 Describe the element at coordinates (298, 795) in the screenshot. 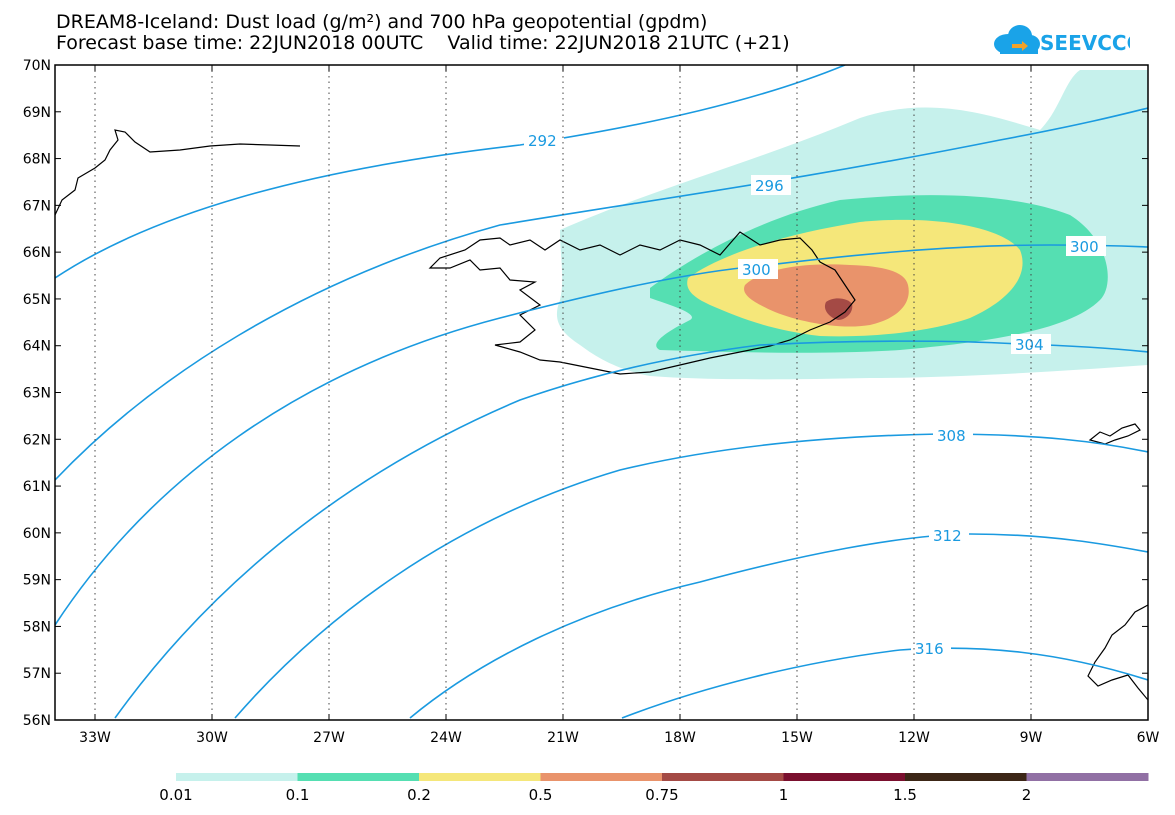

I see `legend-label: 0.1` at that location.